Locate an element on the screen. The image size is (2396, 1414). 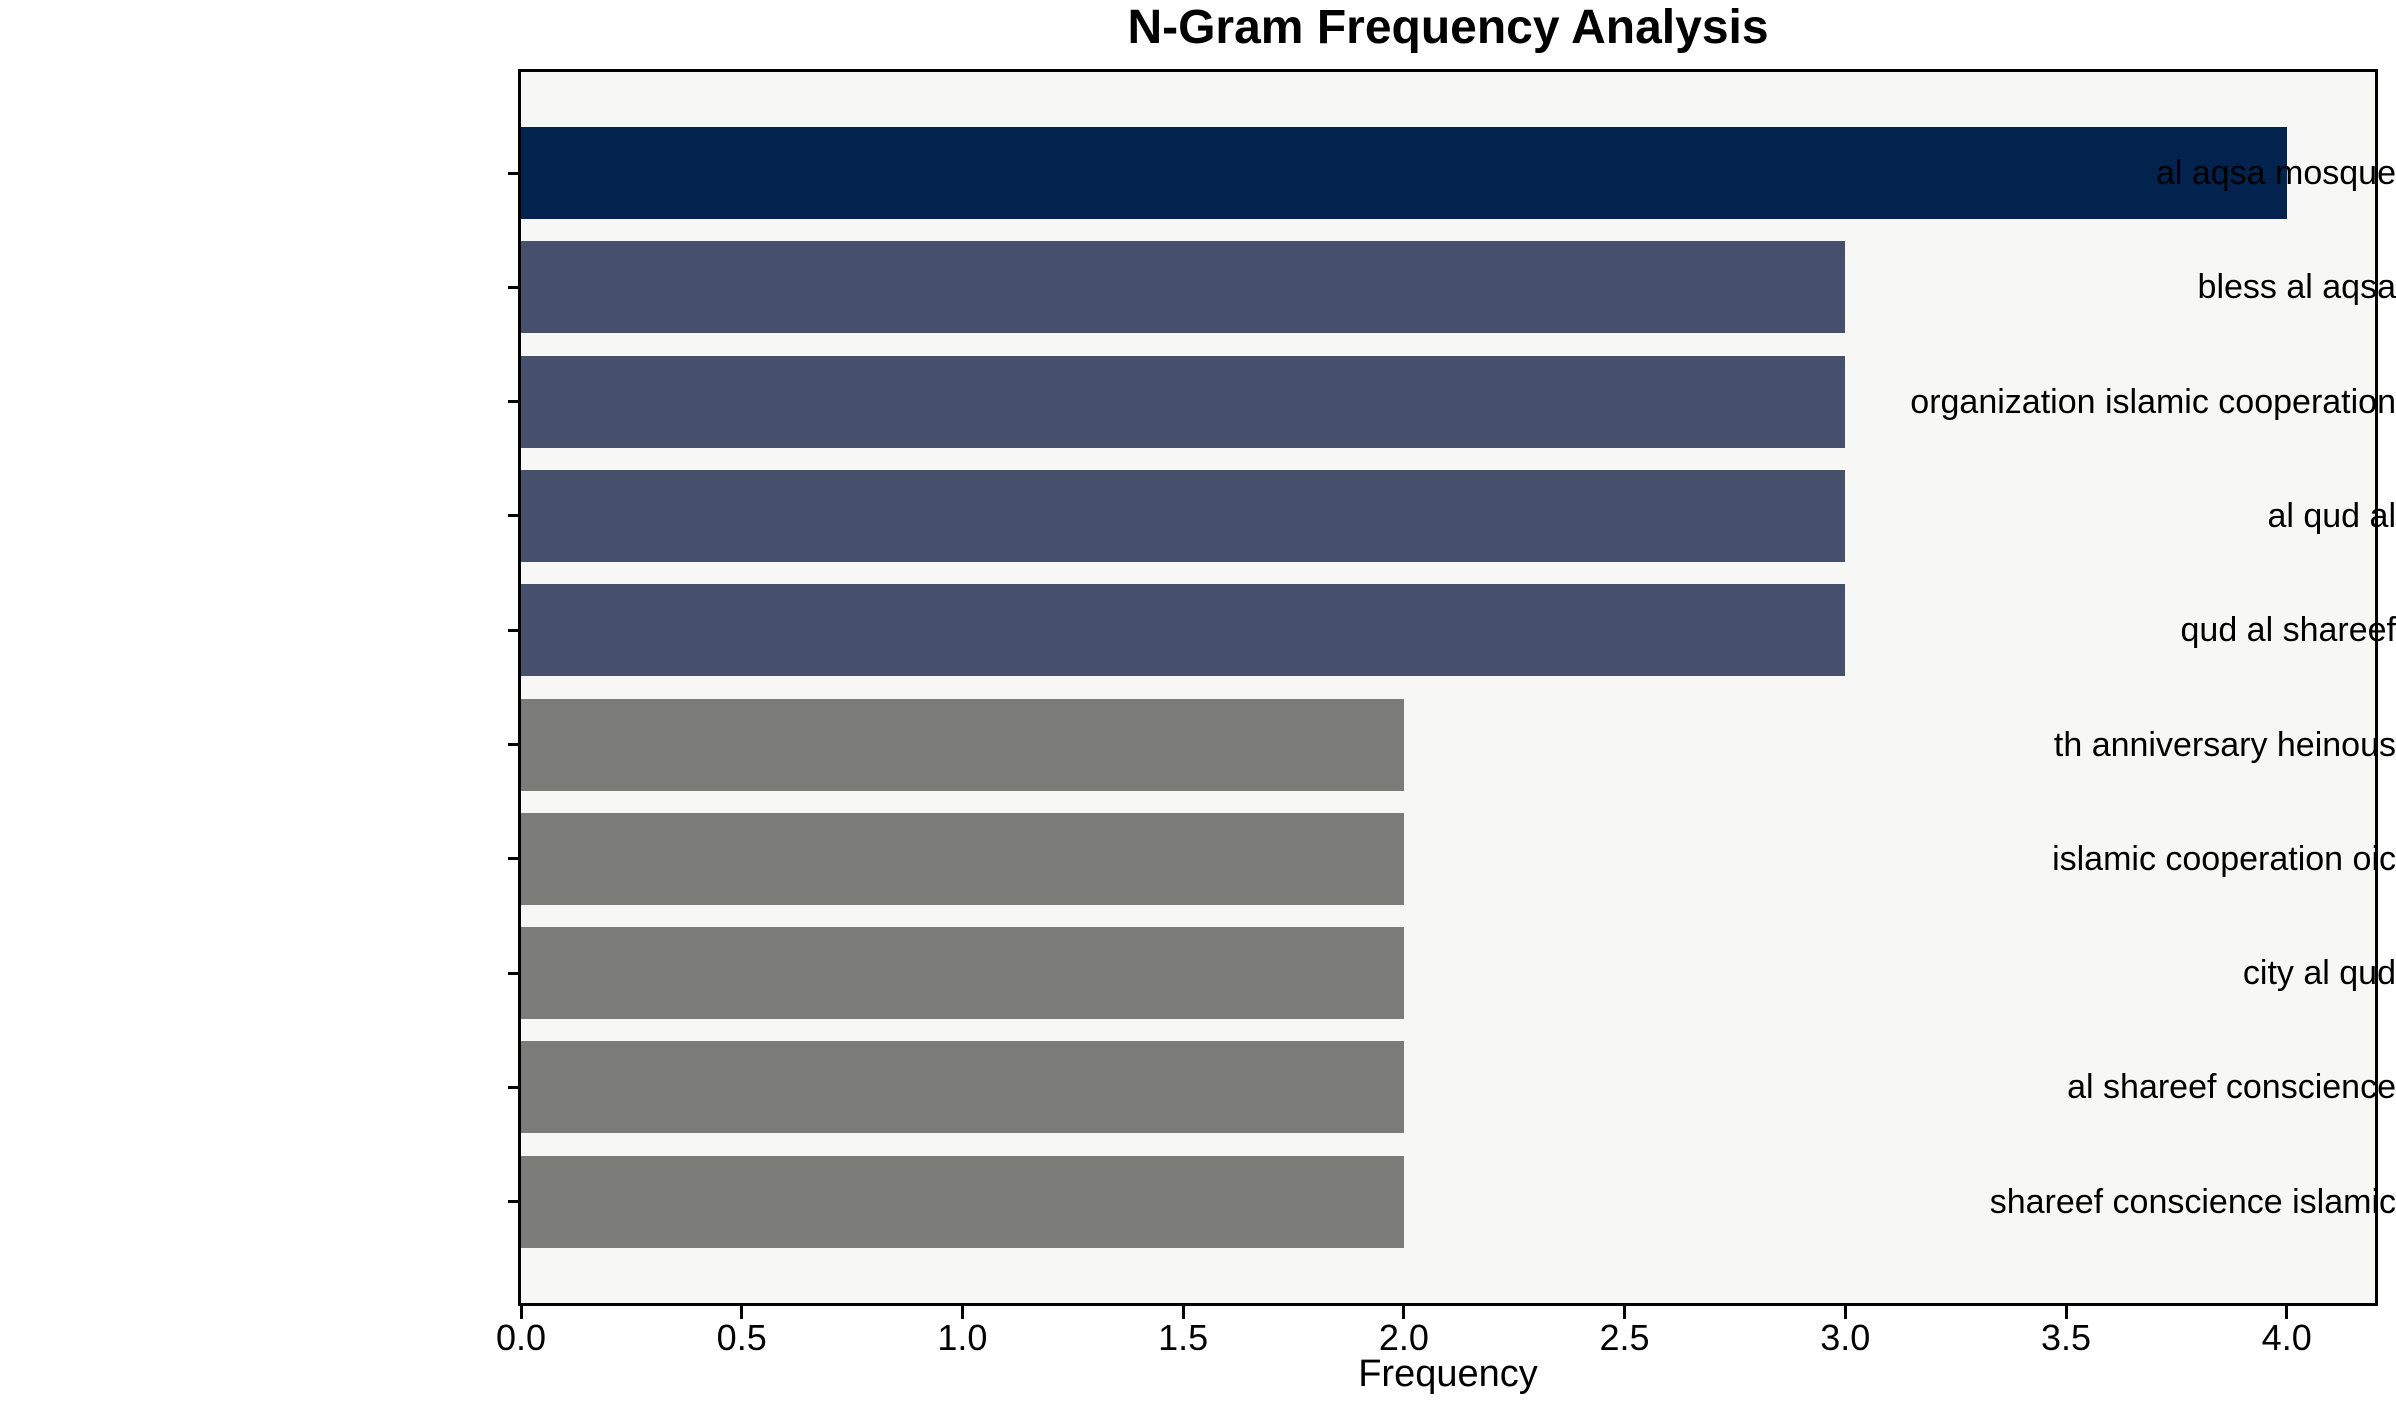
x-tick-label: 2.0 is located at coordinates (1403, 1337).